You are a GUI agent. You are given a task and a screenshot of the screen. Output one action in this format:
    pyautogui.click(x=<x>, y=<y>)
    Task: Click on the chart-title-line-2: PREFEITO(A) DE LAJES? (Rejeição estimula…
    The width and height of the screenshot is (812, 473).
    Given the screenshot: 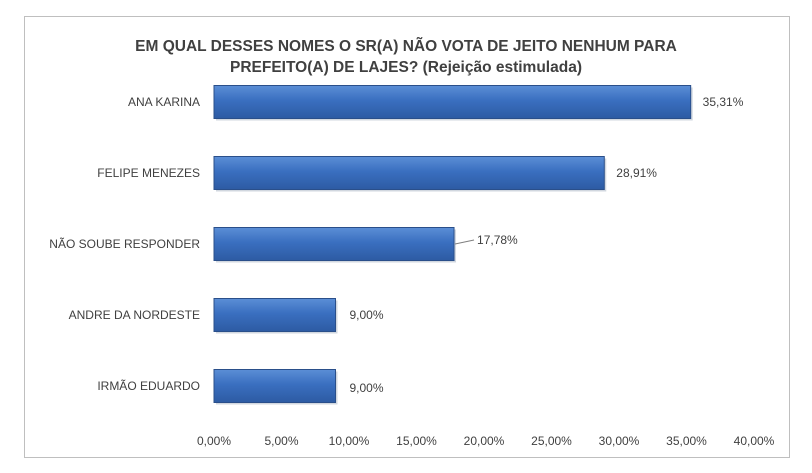 What is the action you would take?
    pyautogui.click(x=406, y=67)
    